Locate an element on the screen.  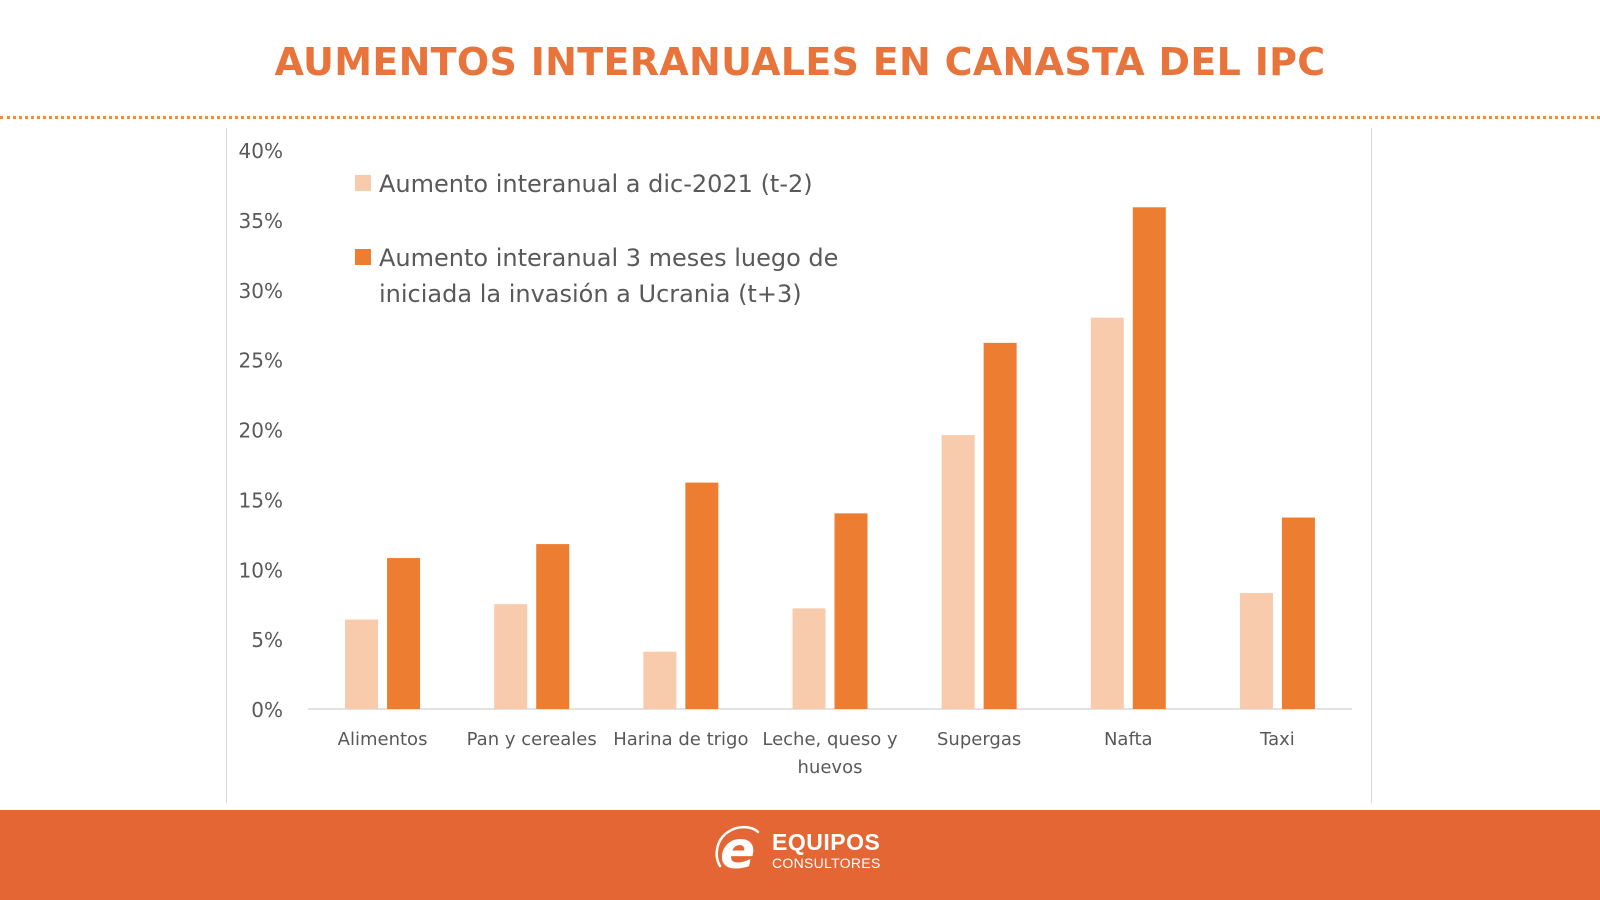
dotted-divider is located at coordinates (800, 117).